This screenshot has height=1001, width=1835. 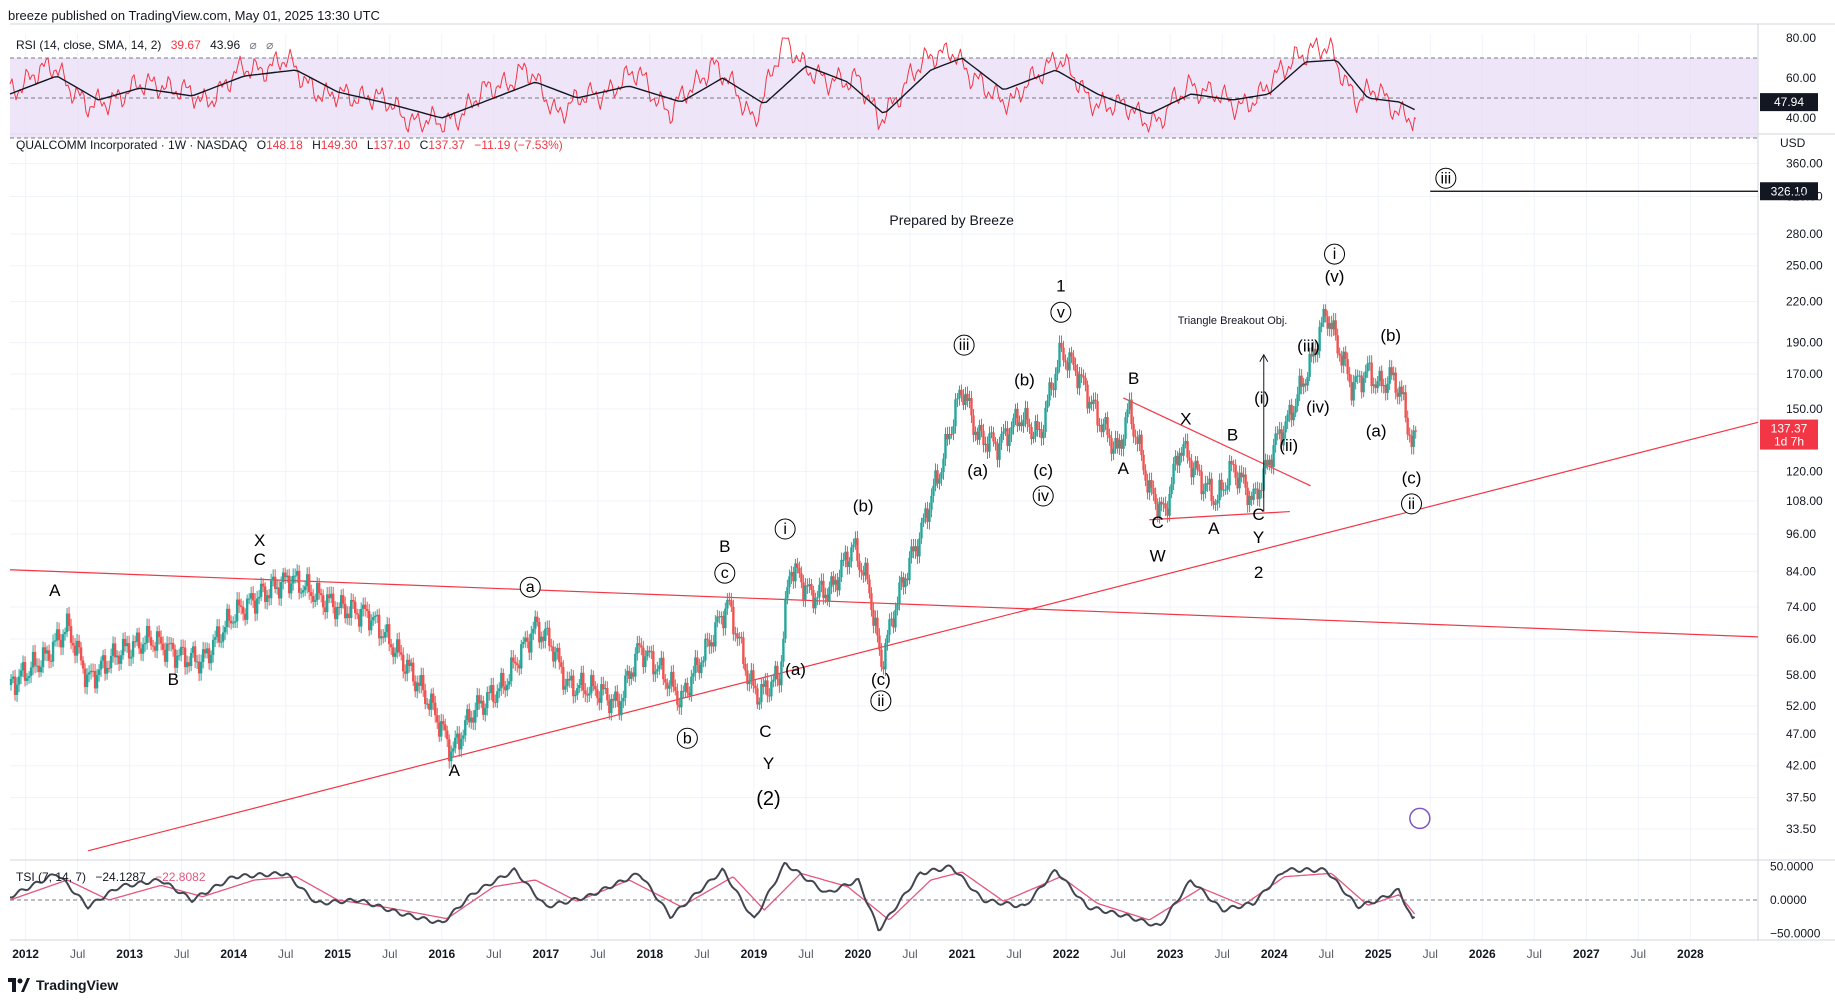 What do you see at coordinates (120, 877) in the screenshot?
I see `tsi-legend-value: −24.1287` at bounding box center [120, 877].